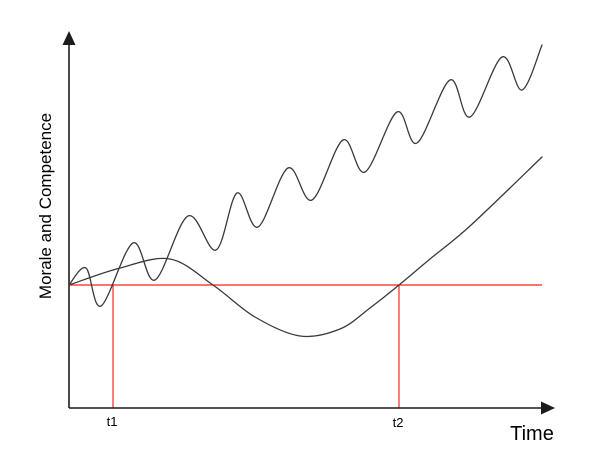 The height and width of the screenshot is (464, 602). I want to click on y-axis-title: Morale and Competence, so click(45, 206).